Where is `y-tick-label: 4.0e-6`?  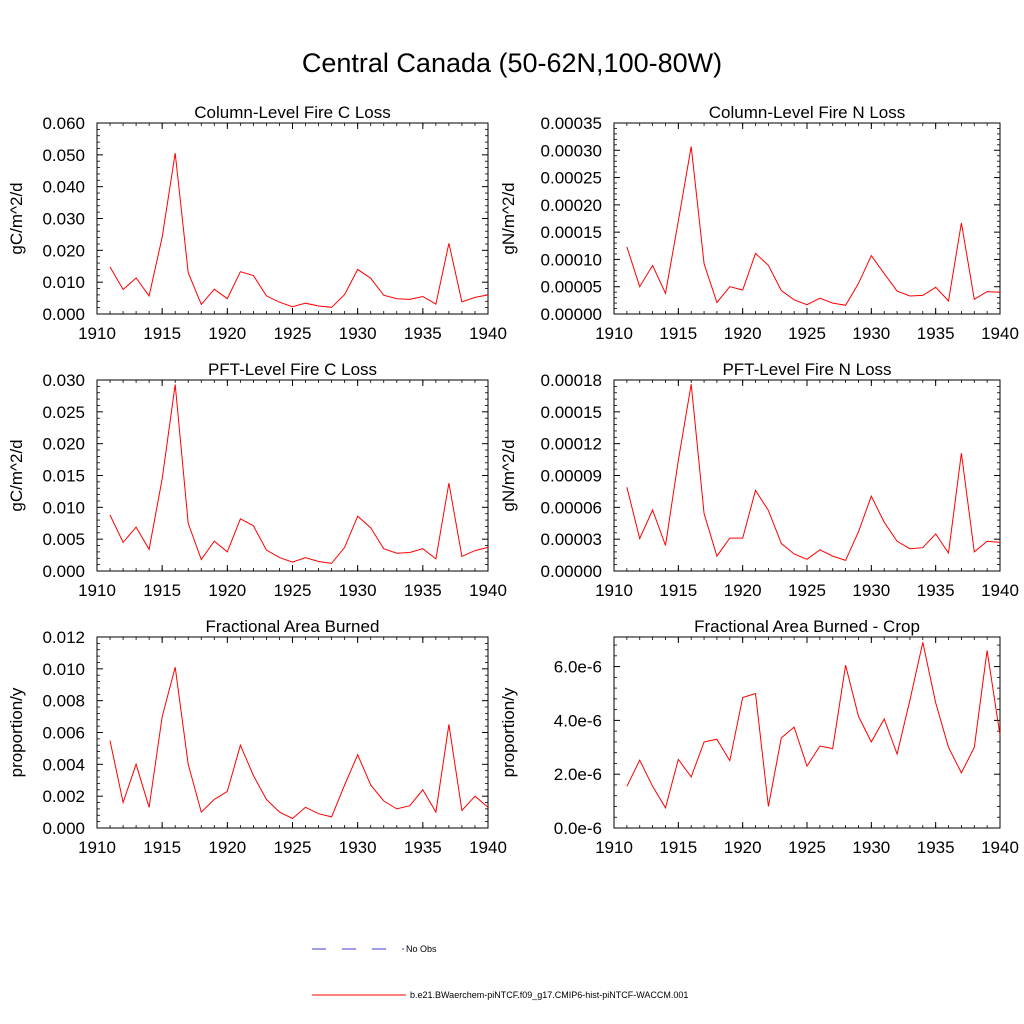 y-tick-label: 4.0e-6 is located at coordinates (578, 720).